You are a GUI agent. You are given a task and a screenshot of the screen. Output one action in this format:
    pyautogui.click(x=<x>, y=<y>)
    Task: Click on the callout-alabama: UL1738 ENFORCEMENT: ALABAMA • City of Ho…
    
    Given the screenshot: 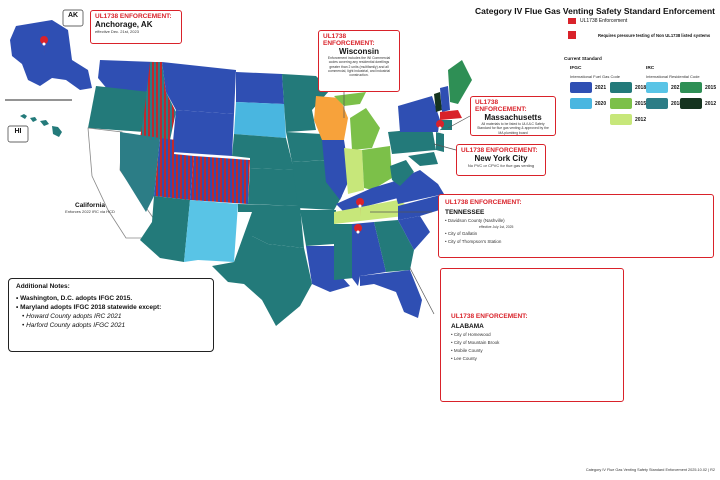 What is the action you would take?
    pyautogui.click(x=532, y=335)
    